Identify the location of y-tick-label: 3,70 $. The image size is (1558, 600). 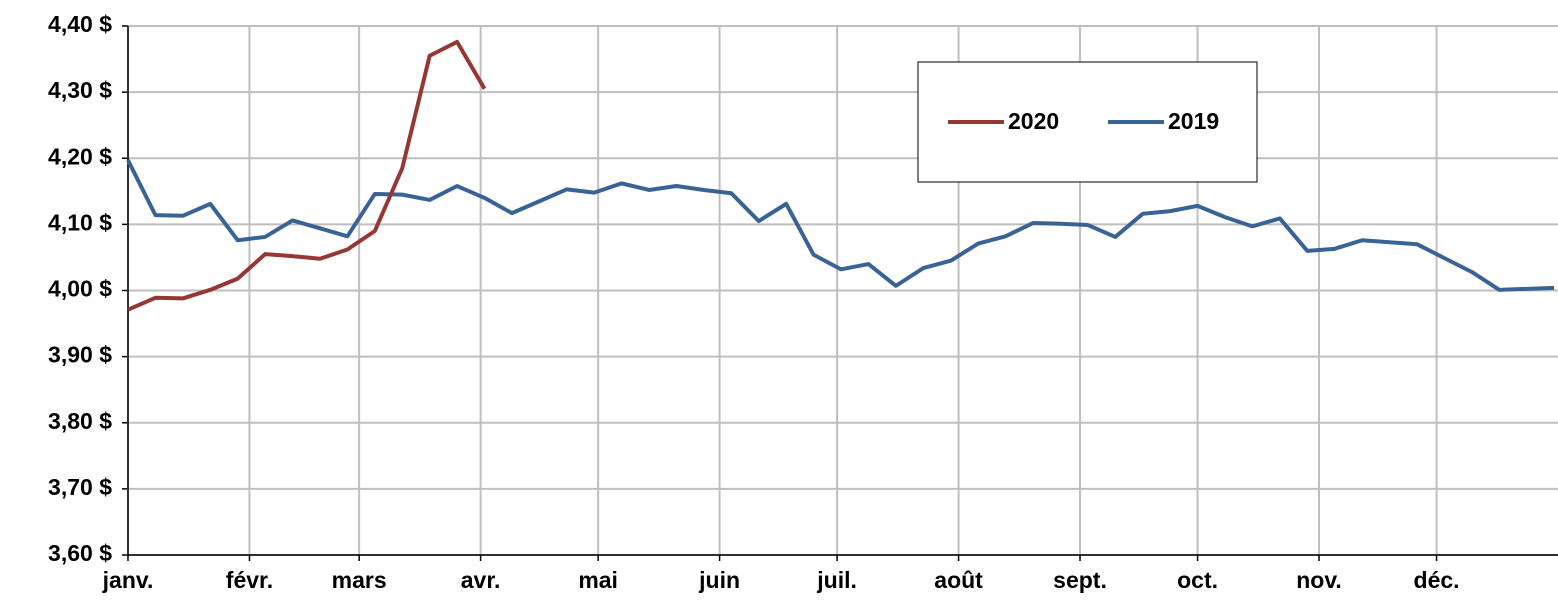
(80, 487).